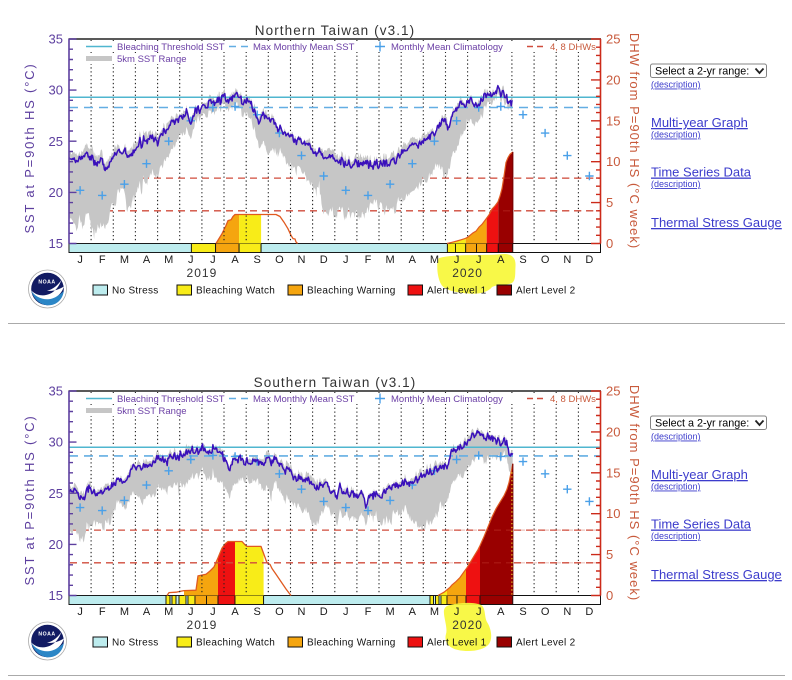 The height and width of the screenshot is (680, 792). I want to click on svg-text: Northern Taiwan (v3.1), so click(335, 30).